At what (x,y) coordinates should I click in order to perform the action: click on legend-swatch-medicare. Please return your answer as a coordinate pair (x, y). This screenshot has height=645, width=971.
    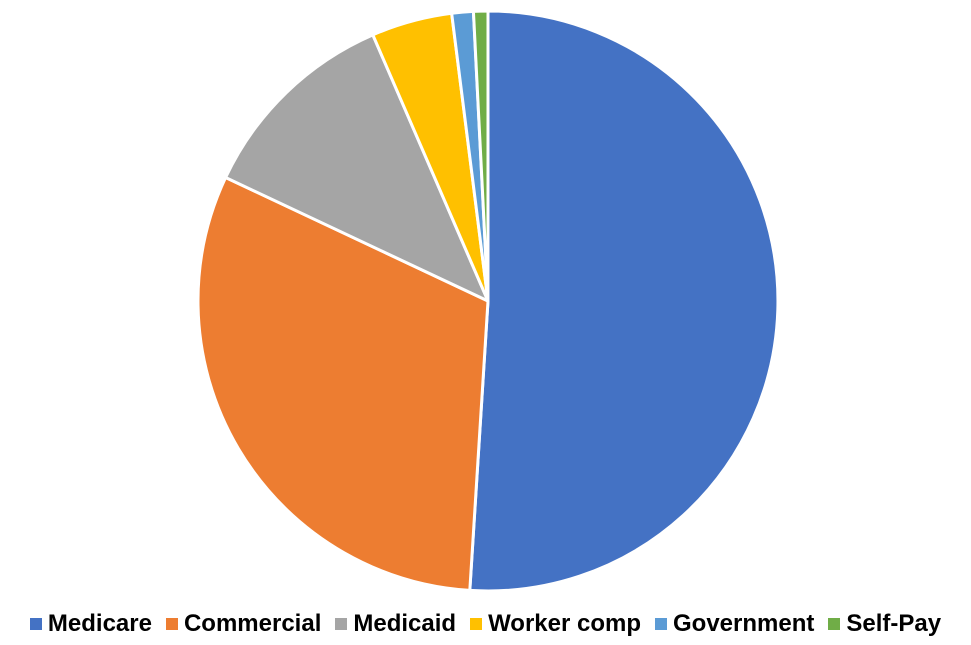
    Looking at the image, I should click on (35, 624).